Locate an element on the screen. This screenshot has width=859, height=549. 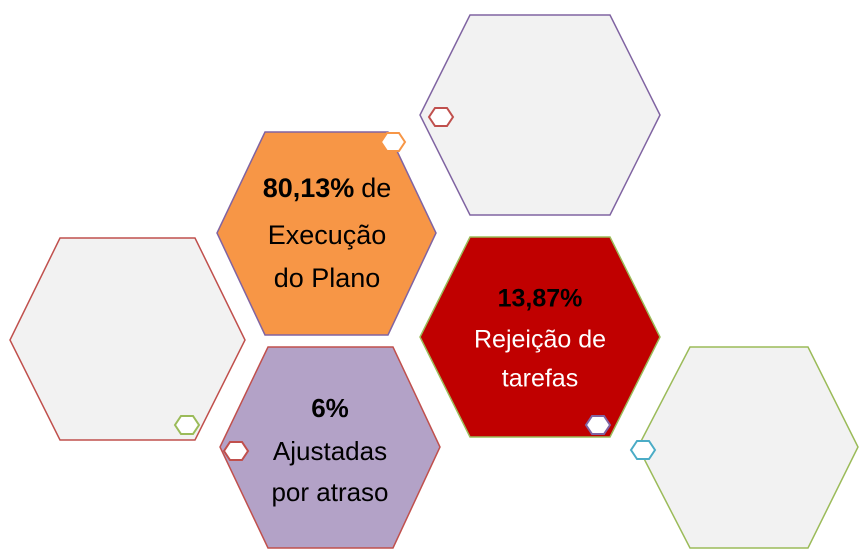
hexagon-line: tarefas is located at coordinates (540, 379).